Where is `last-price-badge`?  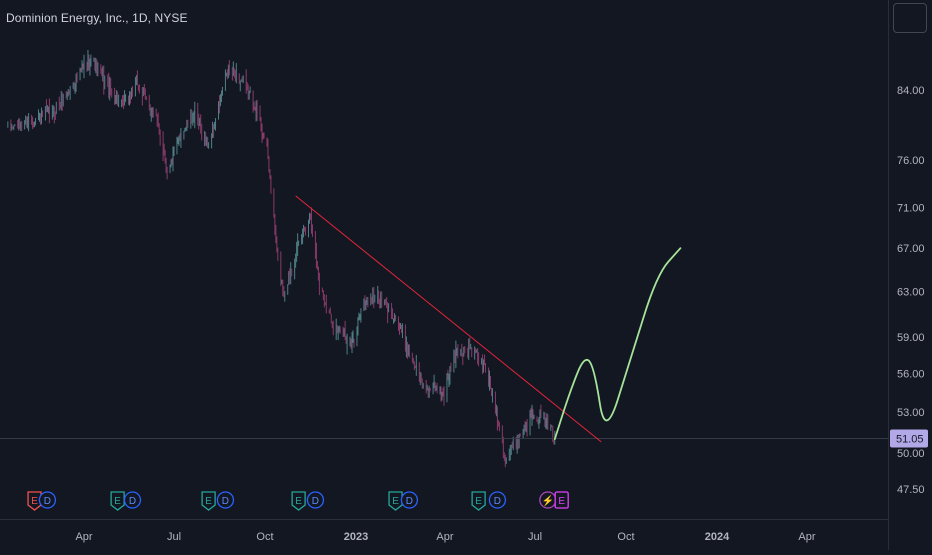
last-price-badge is located at coordinates (909, 438).